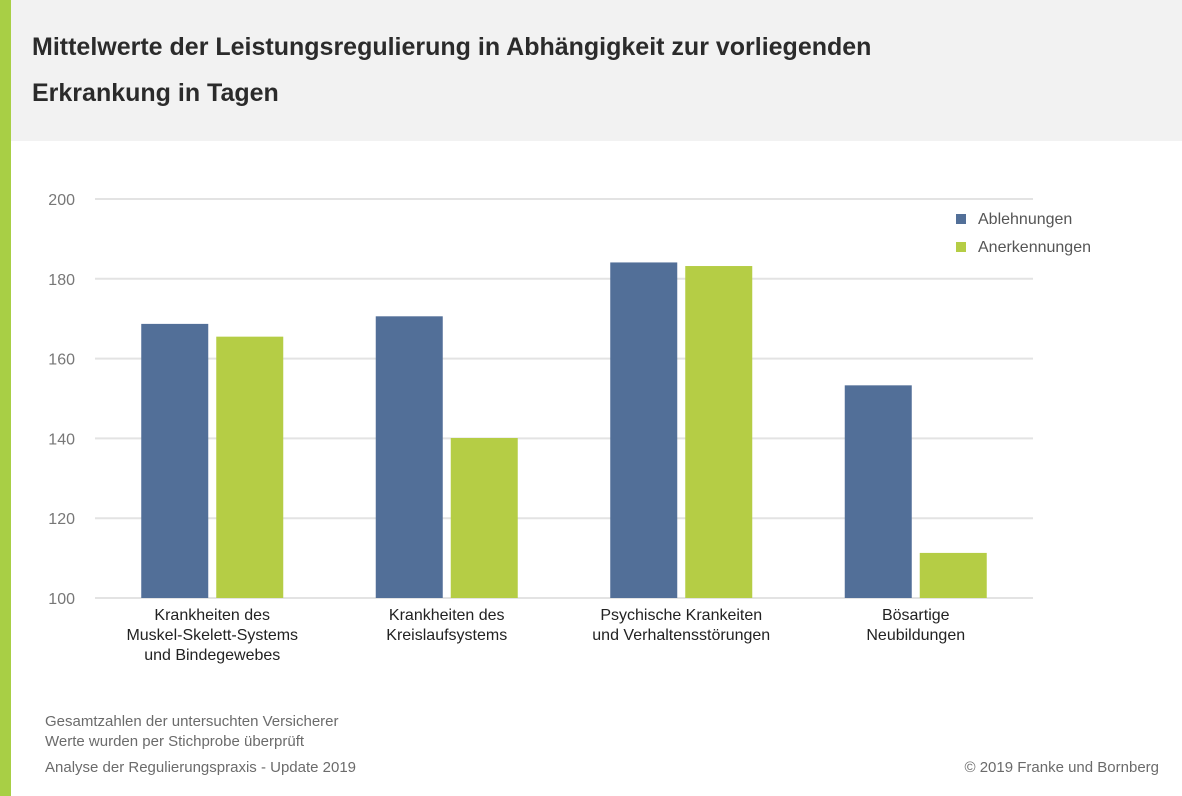  What do you see at coordinates (155, 93) in the screenshot?
I see `chart-title-line: Erkrankung in Tagen` at bounding box center [155, 93].